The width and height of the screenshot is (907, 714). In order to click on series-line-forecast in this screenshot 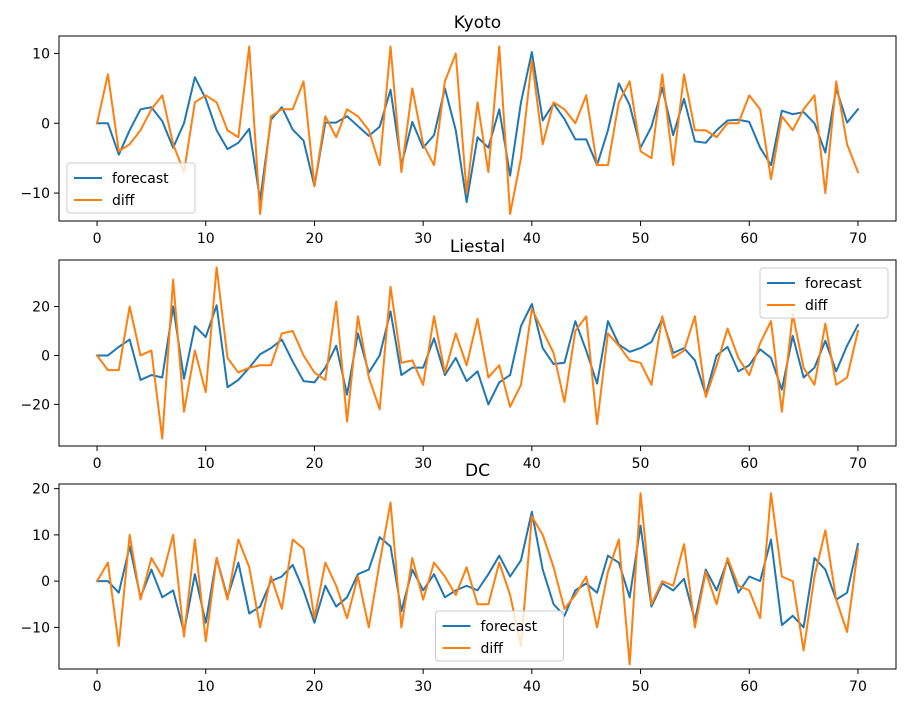, I will do `click(478, 354)`.